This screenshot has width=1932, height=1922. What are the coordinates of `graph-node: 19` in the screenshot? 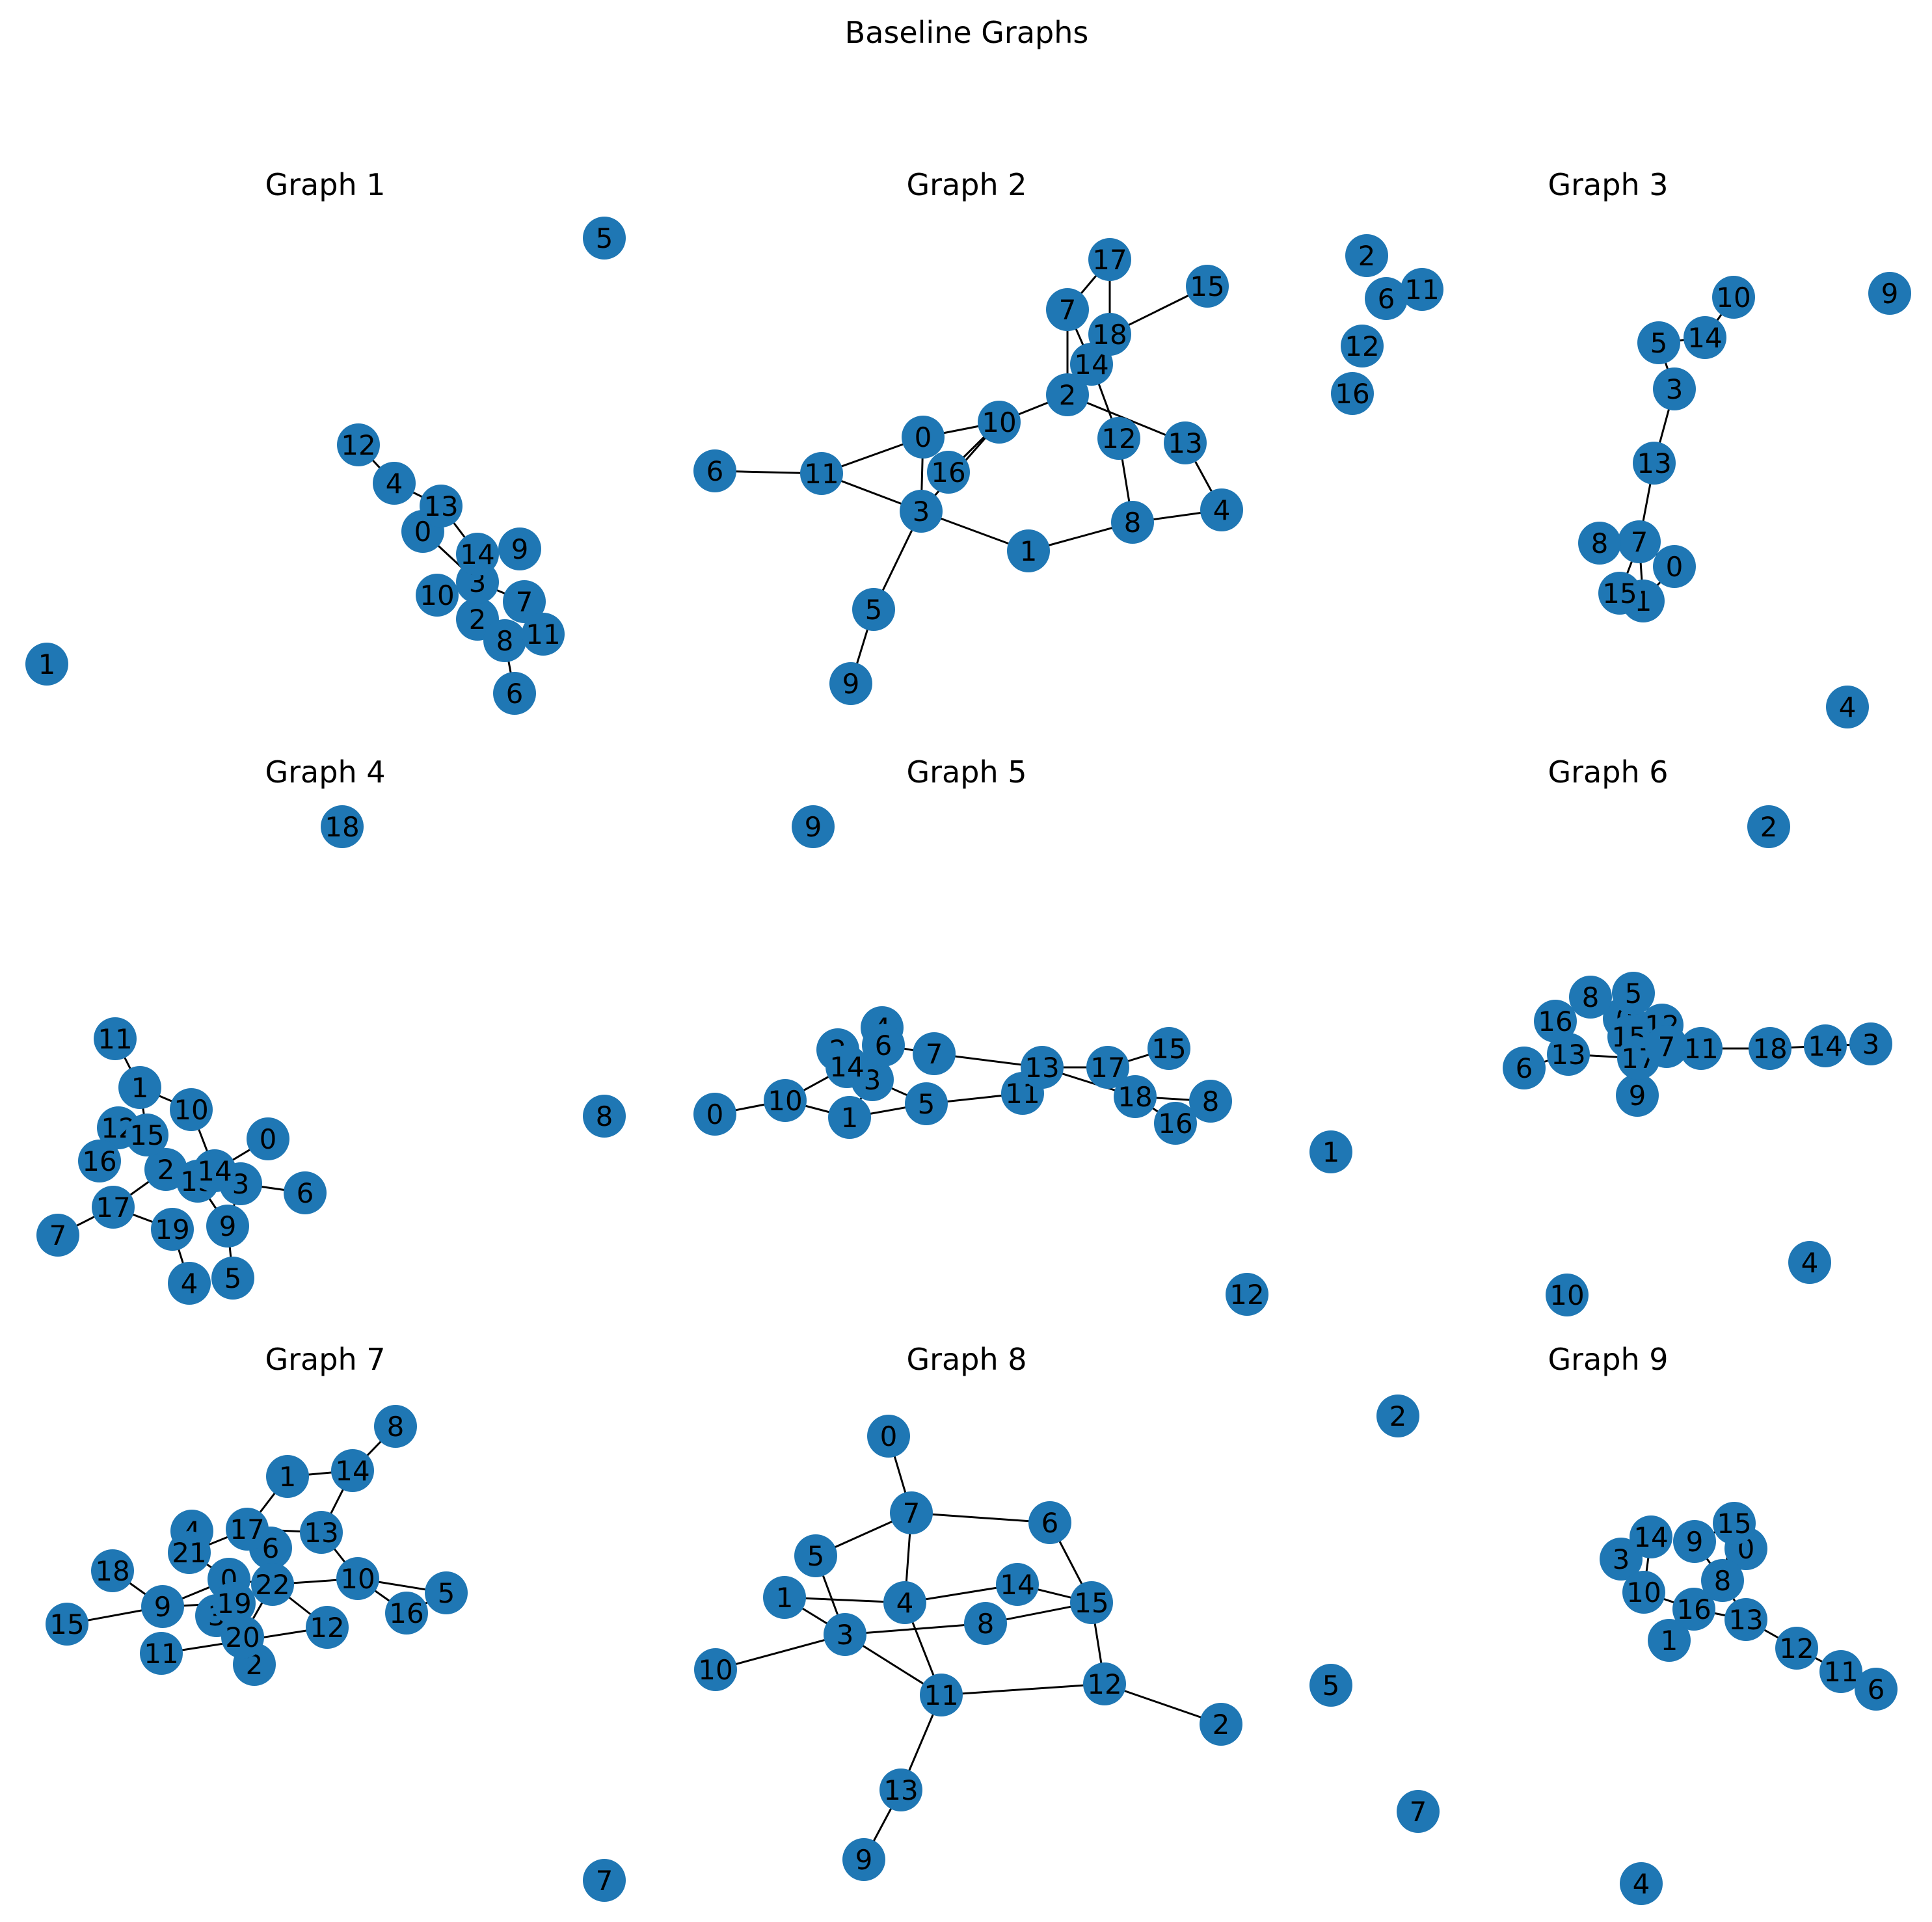 It's located at (172, 1229).